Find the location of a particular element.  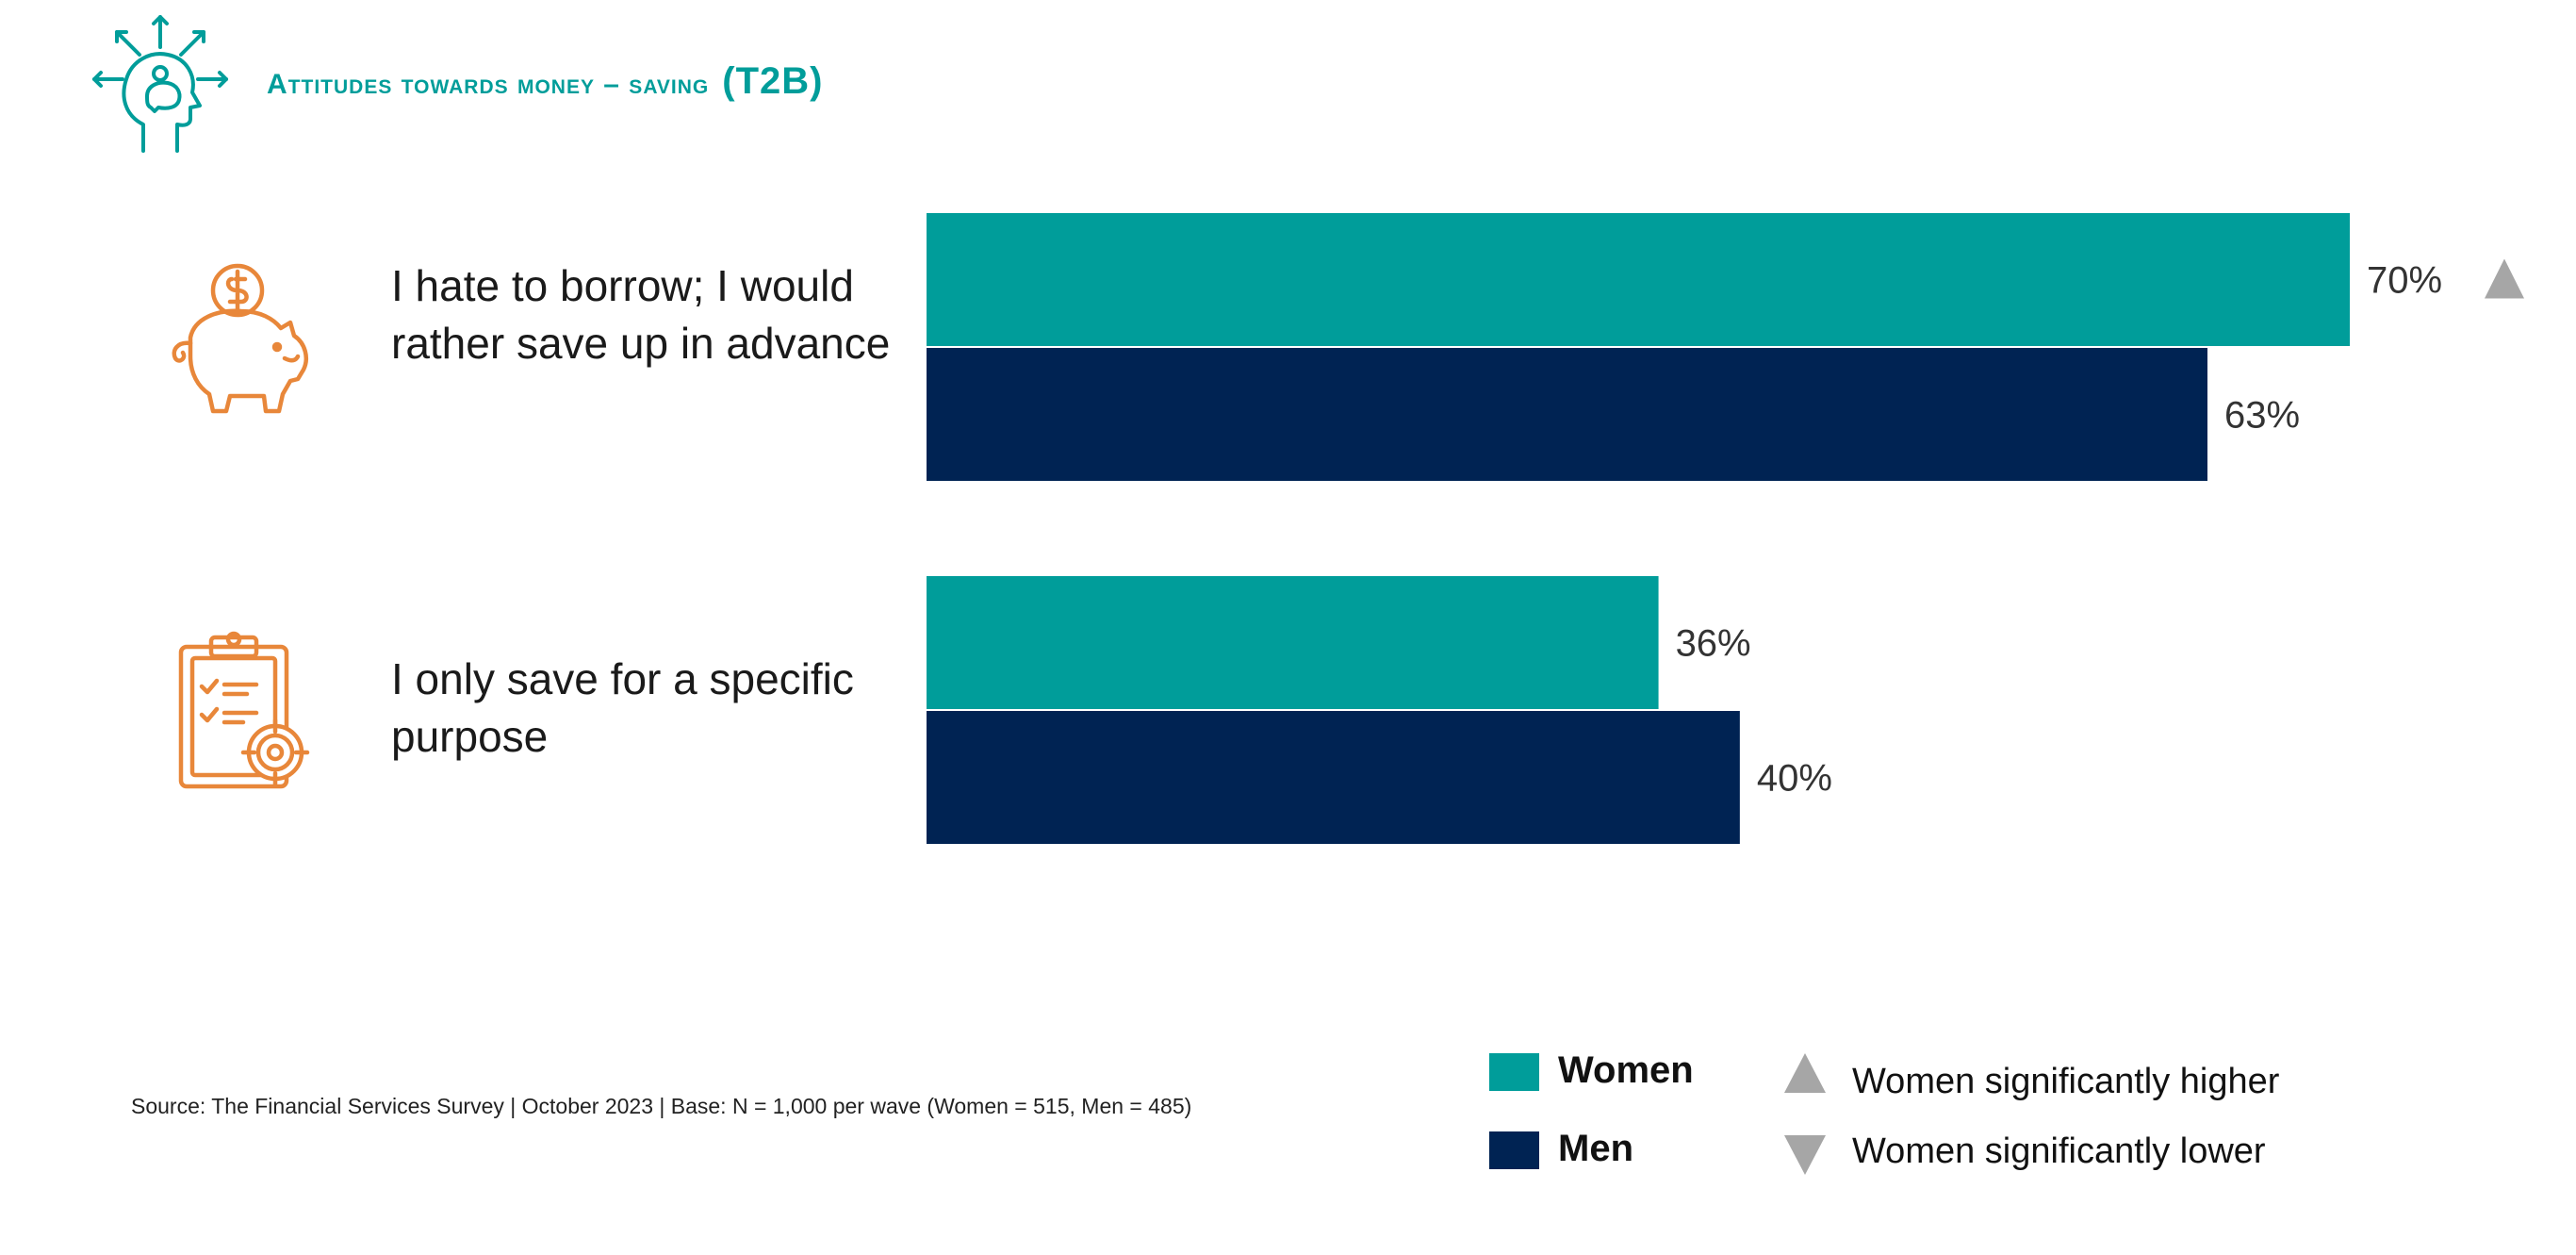

category-label-purpose: I only save for a specific purpose is located at coordinates (622, 708).